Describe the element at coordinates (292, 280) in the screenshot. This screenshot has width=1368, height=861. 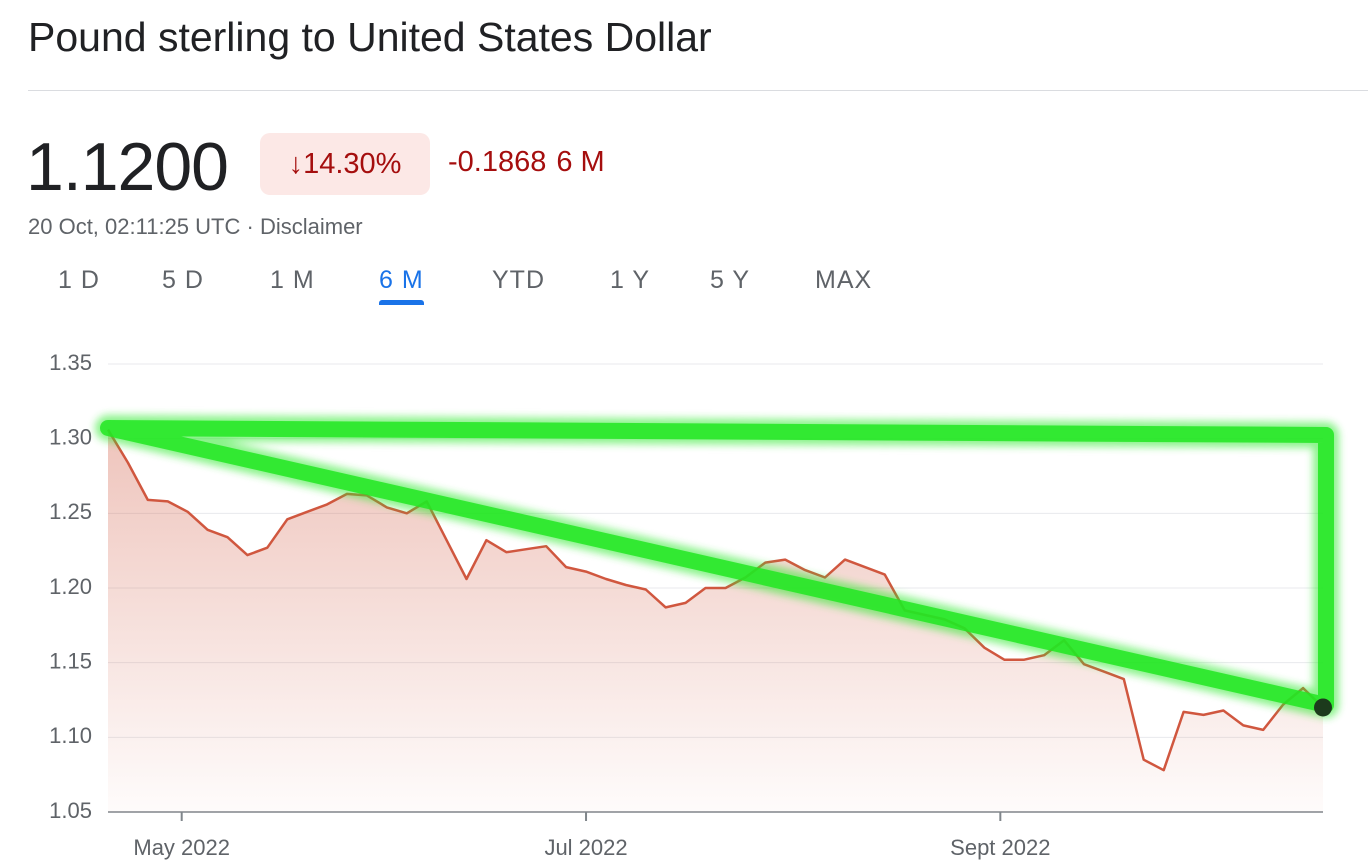
I see `range-tab: 1 M` at that location.